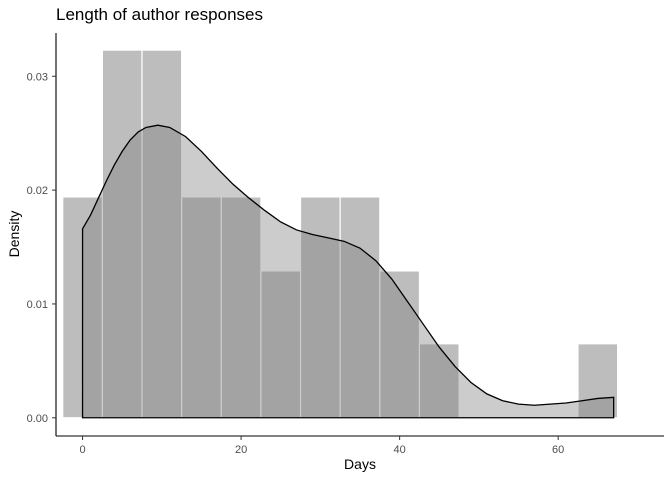 The image size is (672, 480). What do you see at coordinates (37, 305) in the screenshot?
I see `y-tick-label: 0.01` at bounding box center [37, 305].